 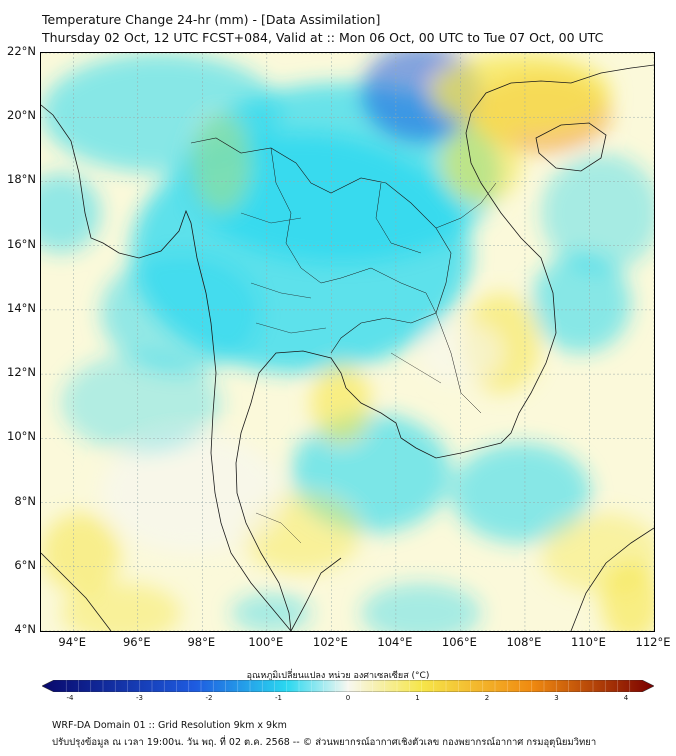 What do you see at coordinates (348, 698) in the screenshot?
I see `colorbar-tick-label: 0` at bounding box center [348, 698].